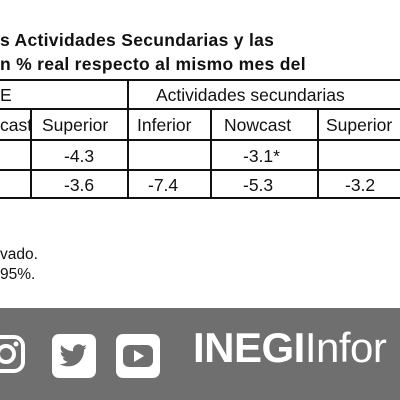 The width and height of the screenshot is (400, 400). I want to click on table-cell: -3.2, so click(360, 185).